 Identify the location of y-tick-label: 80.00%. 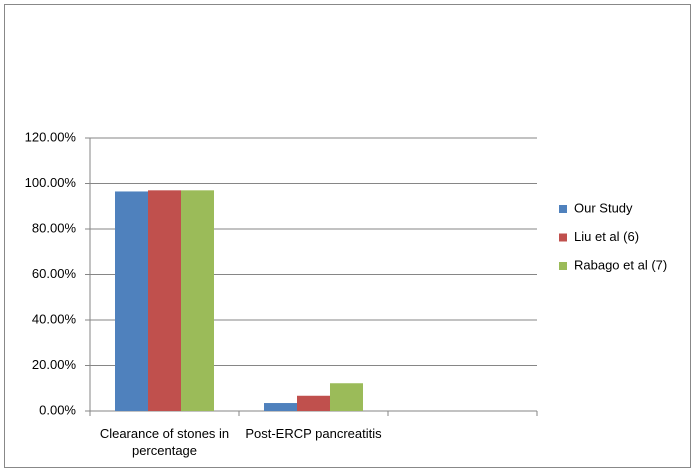
(54, 227).